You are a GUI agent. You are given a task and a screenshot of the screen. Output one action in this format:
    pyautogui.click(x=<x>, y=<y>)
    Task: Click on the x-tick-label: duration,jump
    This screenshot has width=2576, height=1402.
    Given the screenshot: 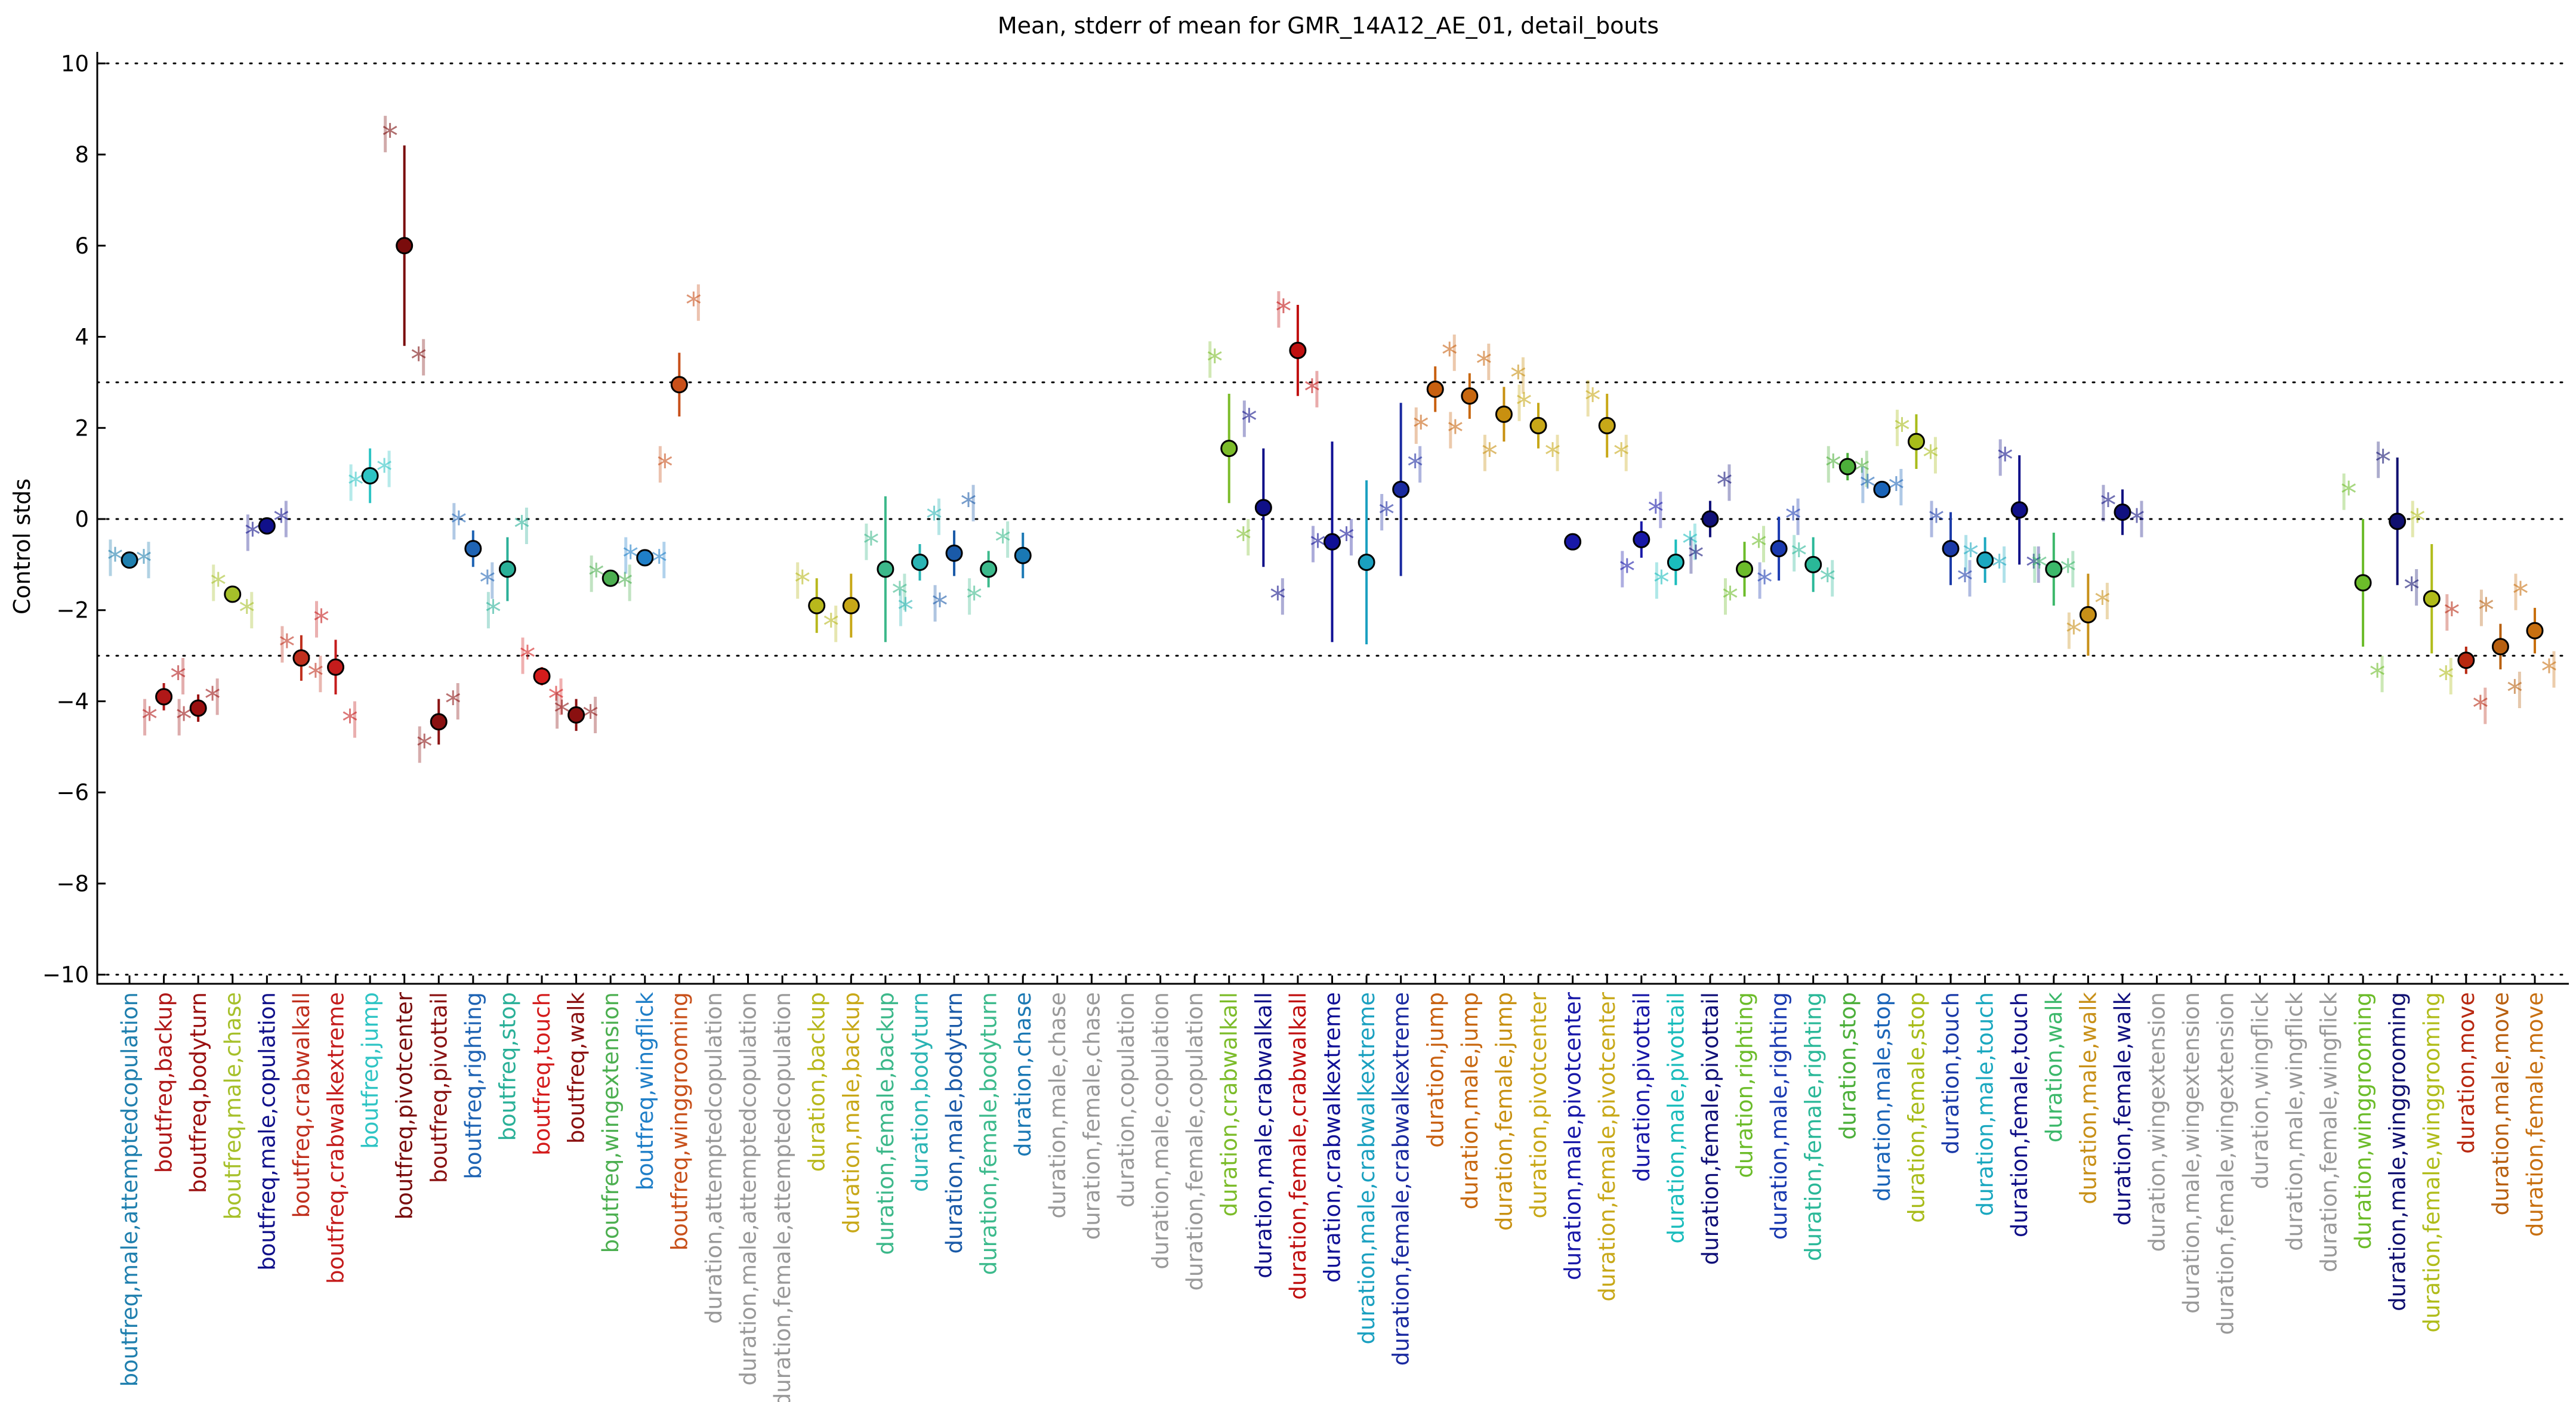 What is the action you would take?
    pyautogui.click(x=1435, y=1070)
    